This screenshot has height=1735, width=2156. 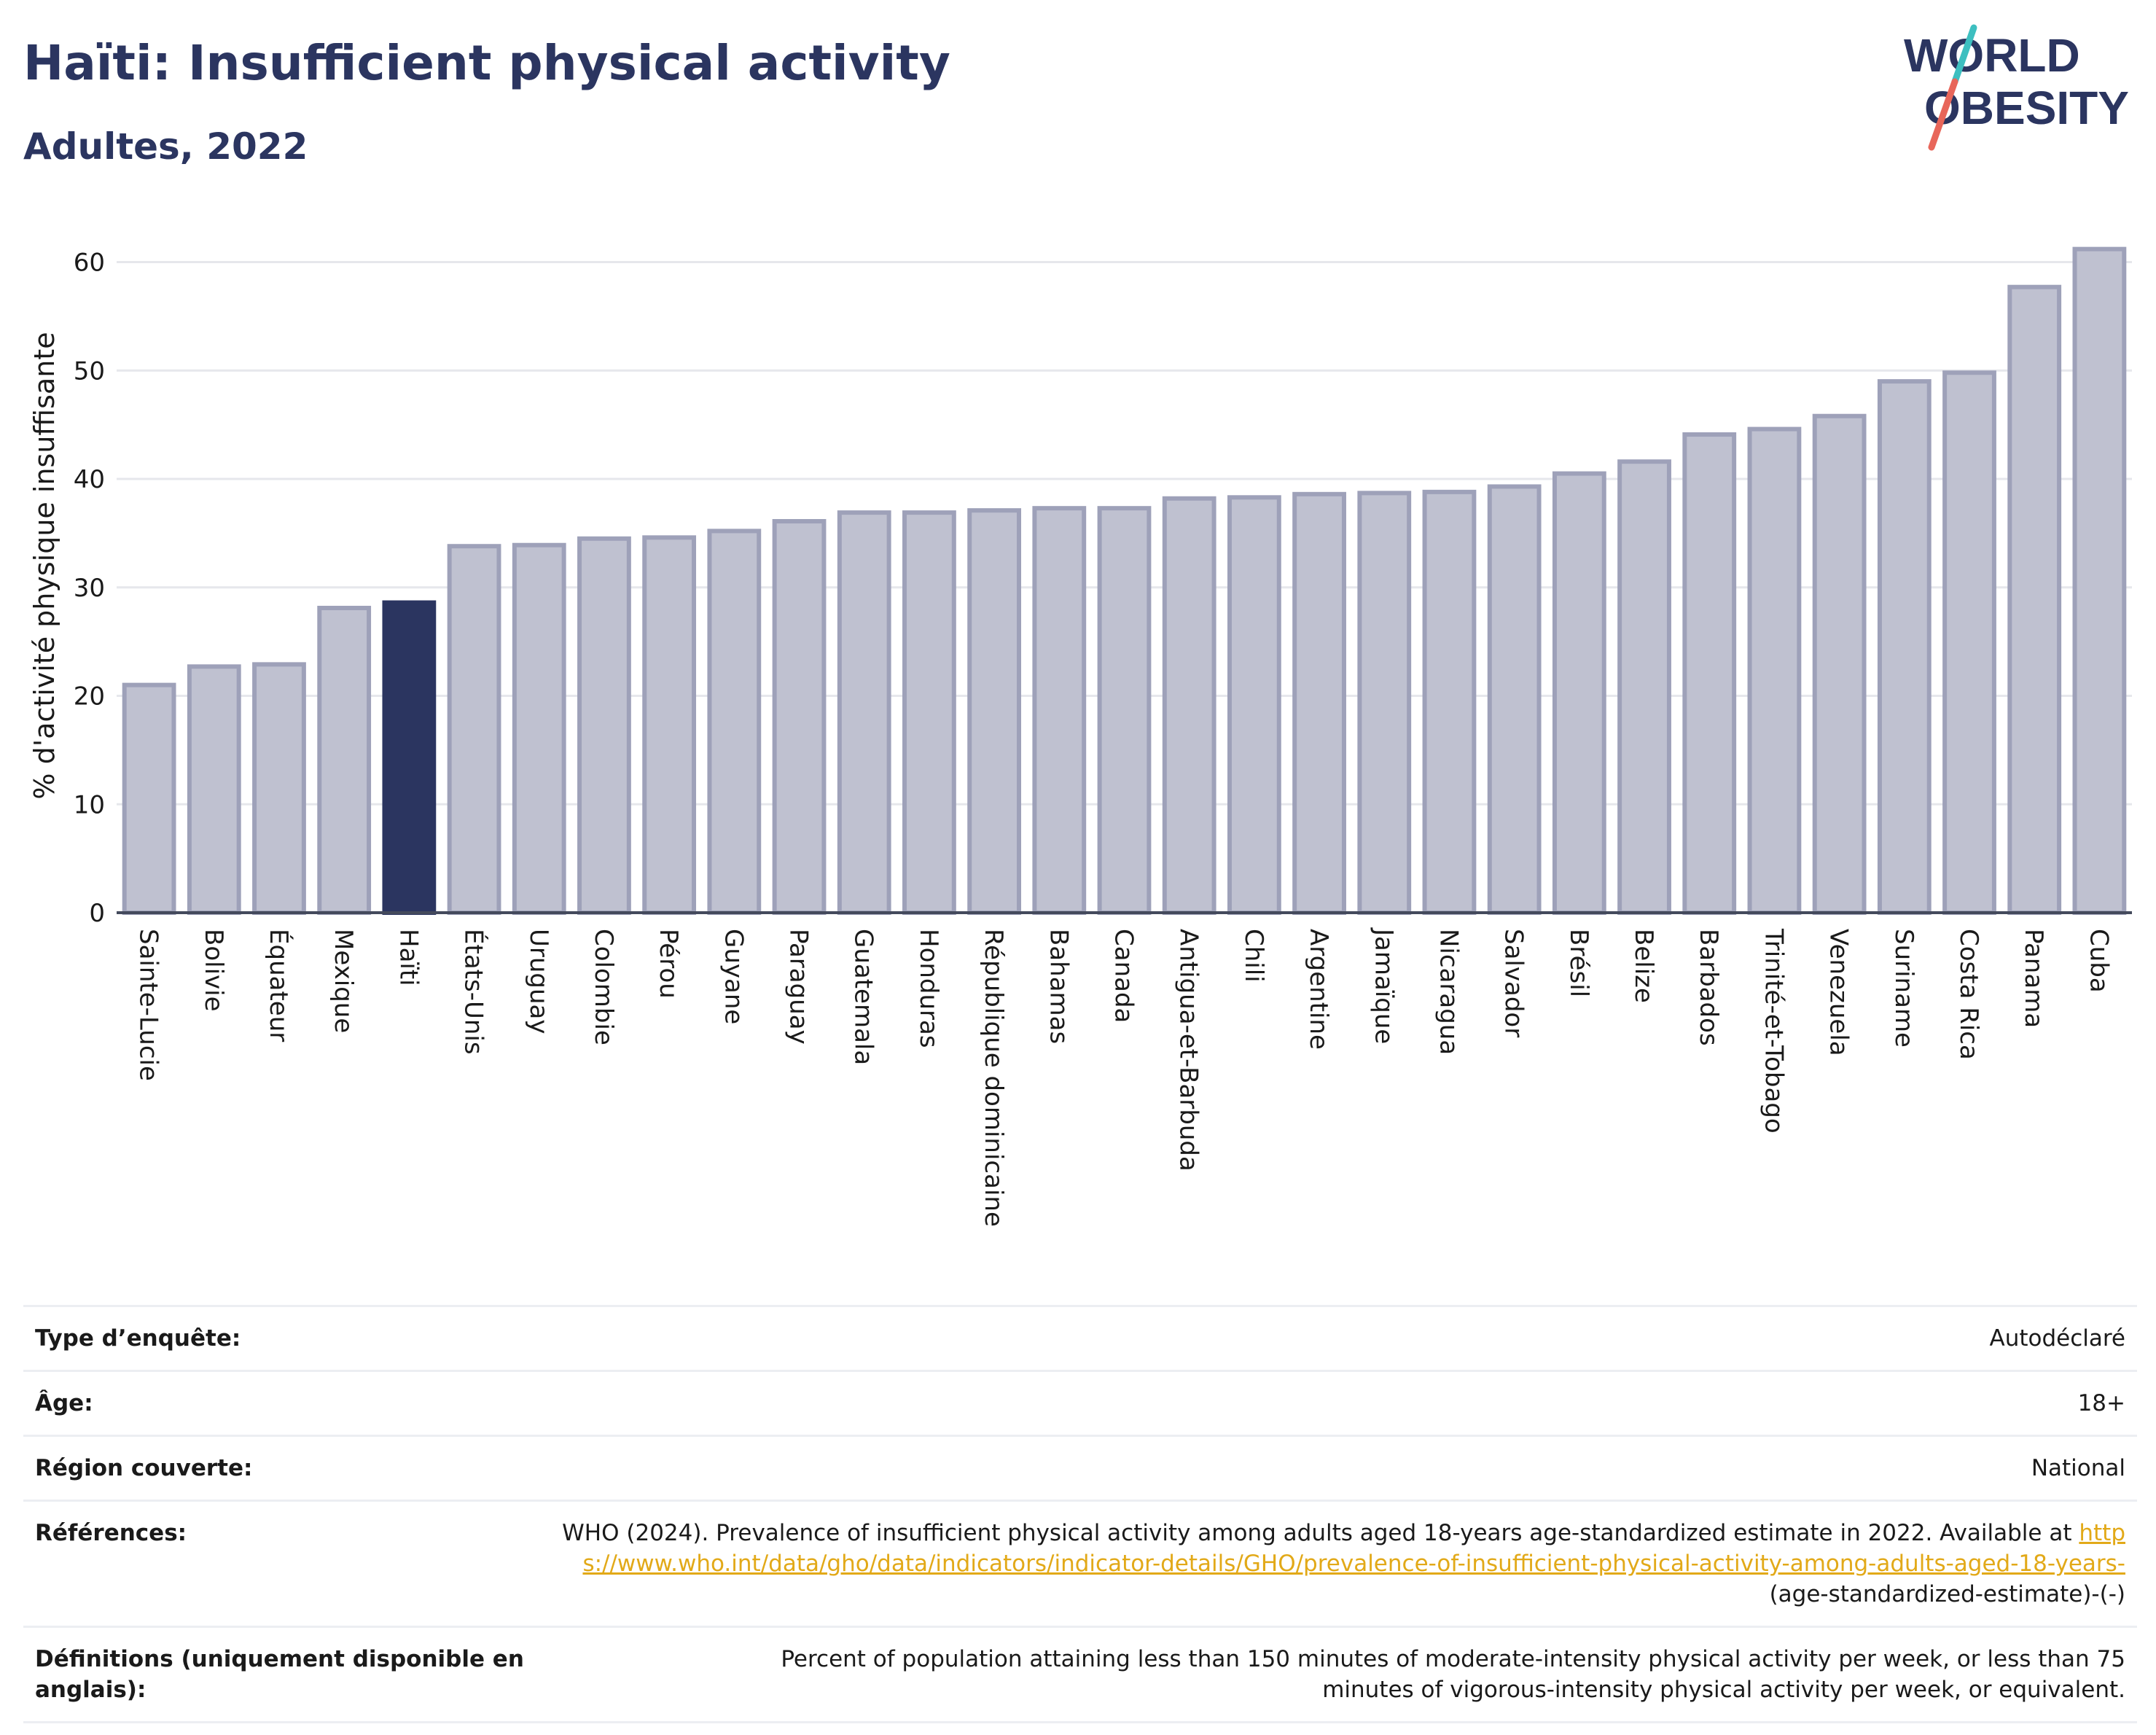 What do you see at coordinates (800, 717) in the screenshot?
I see `bar-paraguay` at bounding box center [800, 717].